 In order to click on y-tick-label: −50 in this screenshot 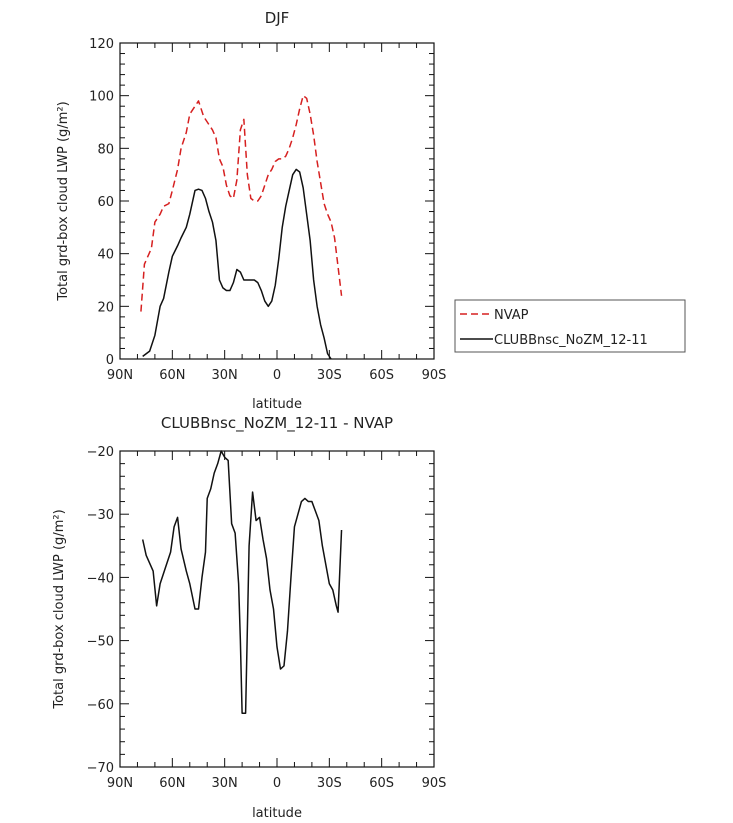, I will do `click(100, 642)`.